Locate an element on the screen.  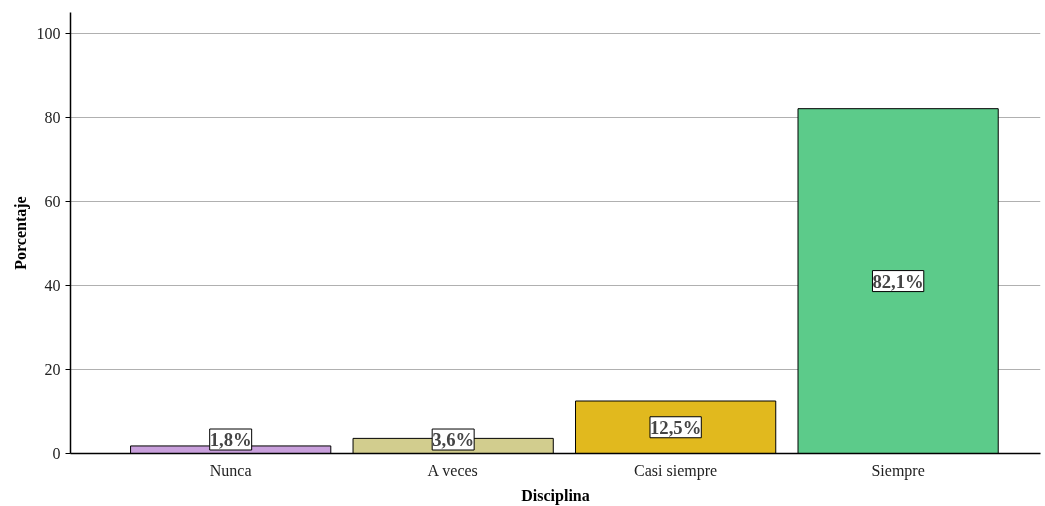
y-axis-title: Porcentaje is located at coordinates (20, 233).